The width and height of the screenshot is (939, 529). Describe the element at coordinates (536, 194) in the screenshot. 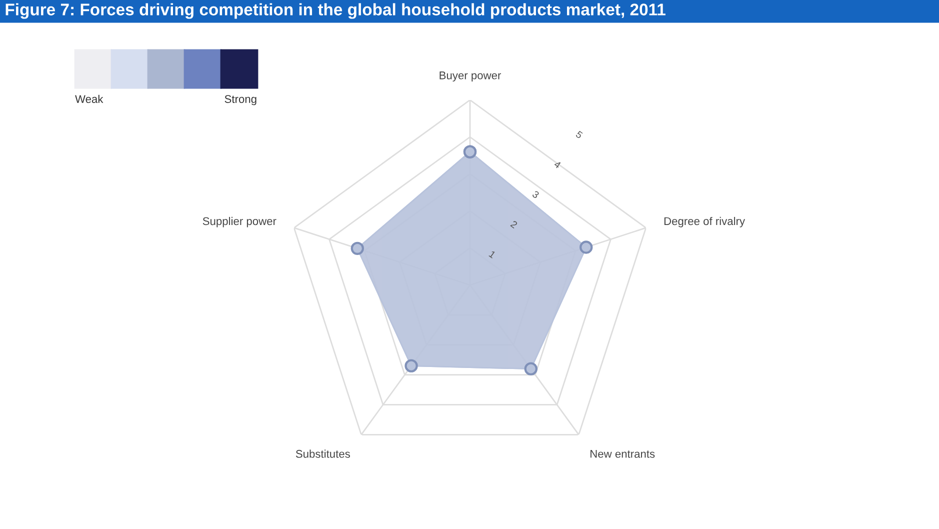

I see `y-tick-label: 3` at that location.